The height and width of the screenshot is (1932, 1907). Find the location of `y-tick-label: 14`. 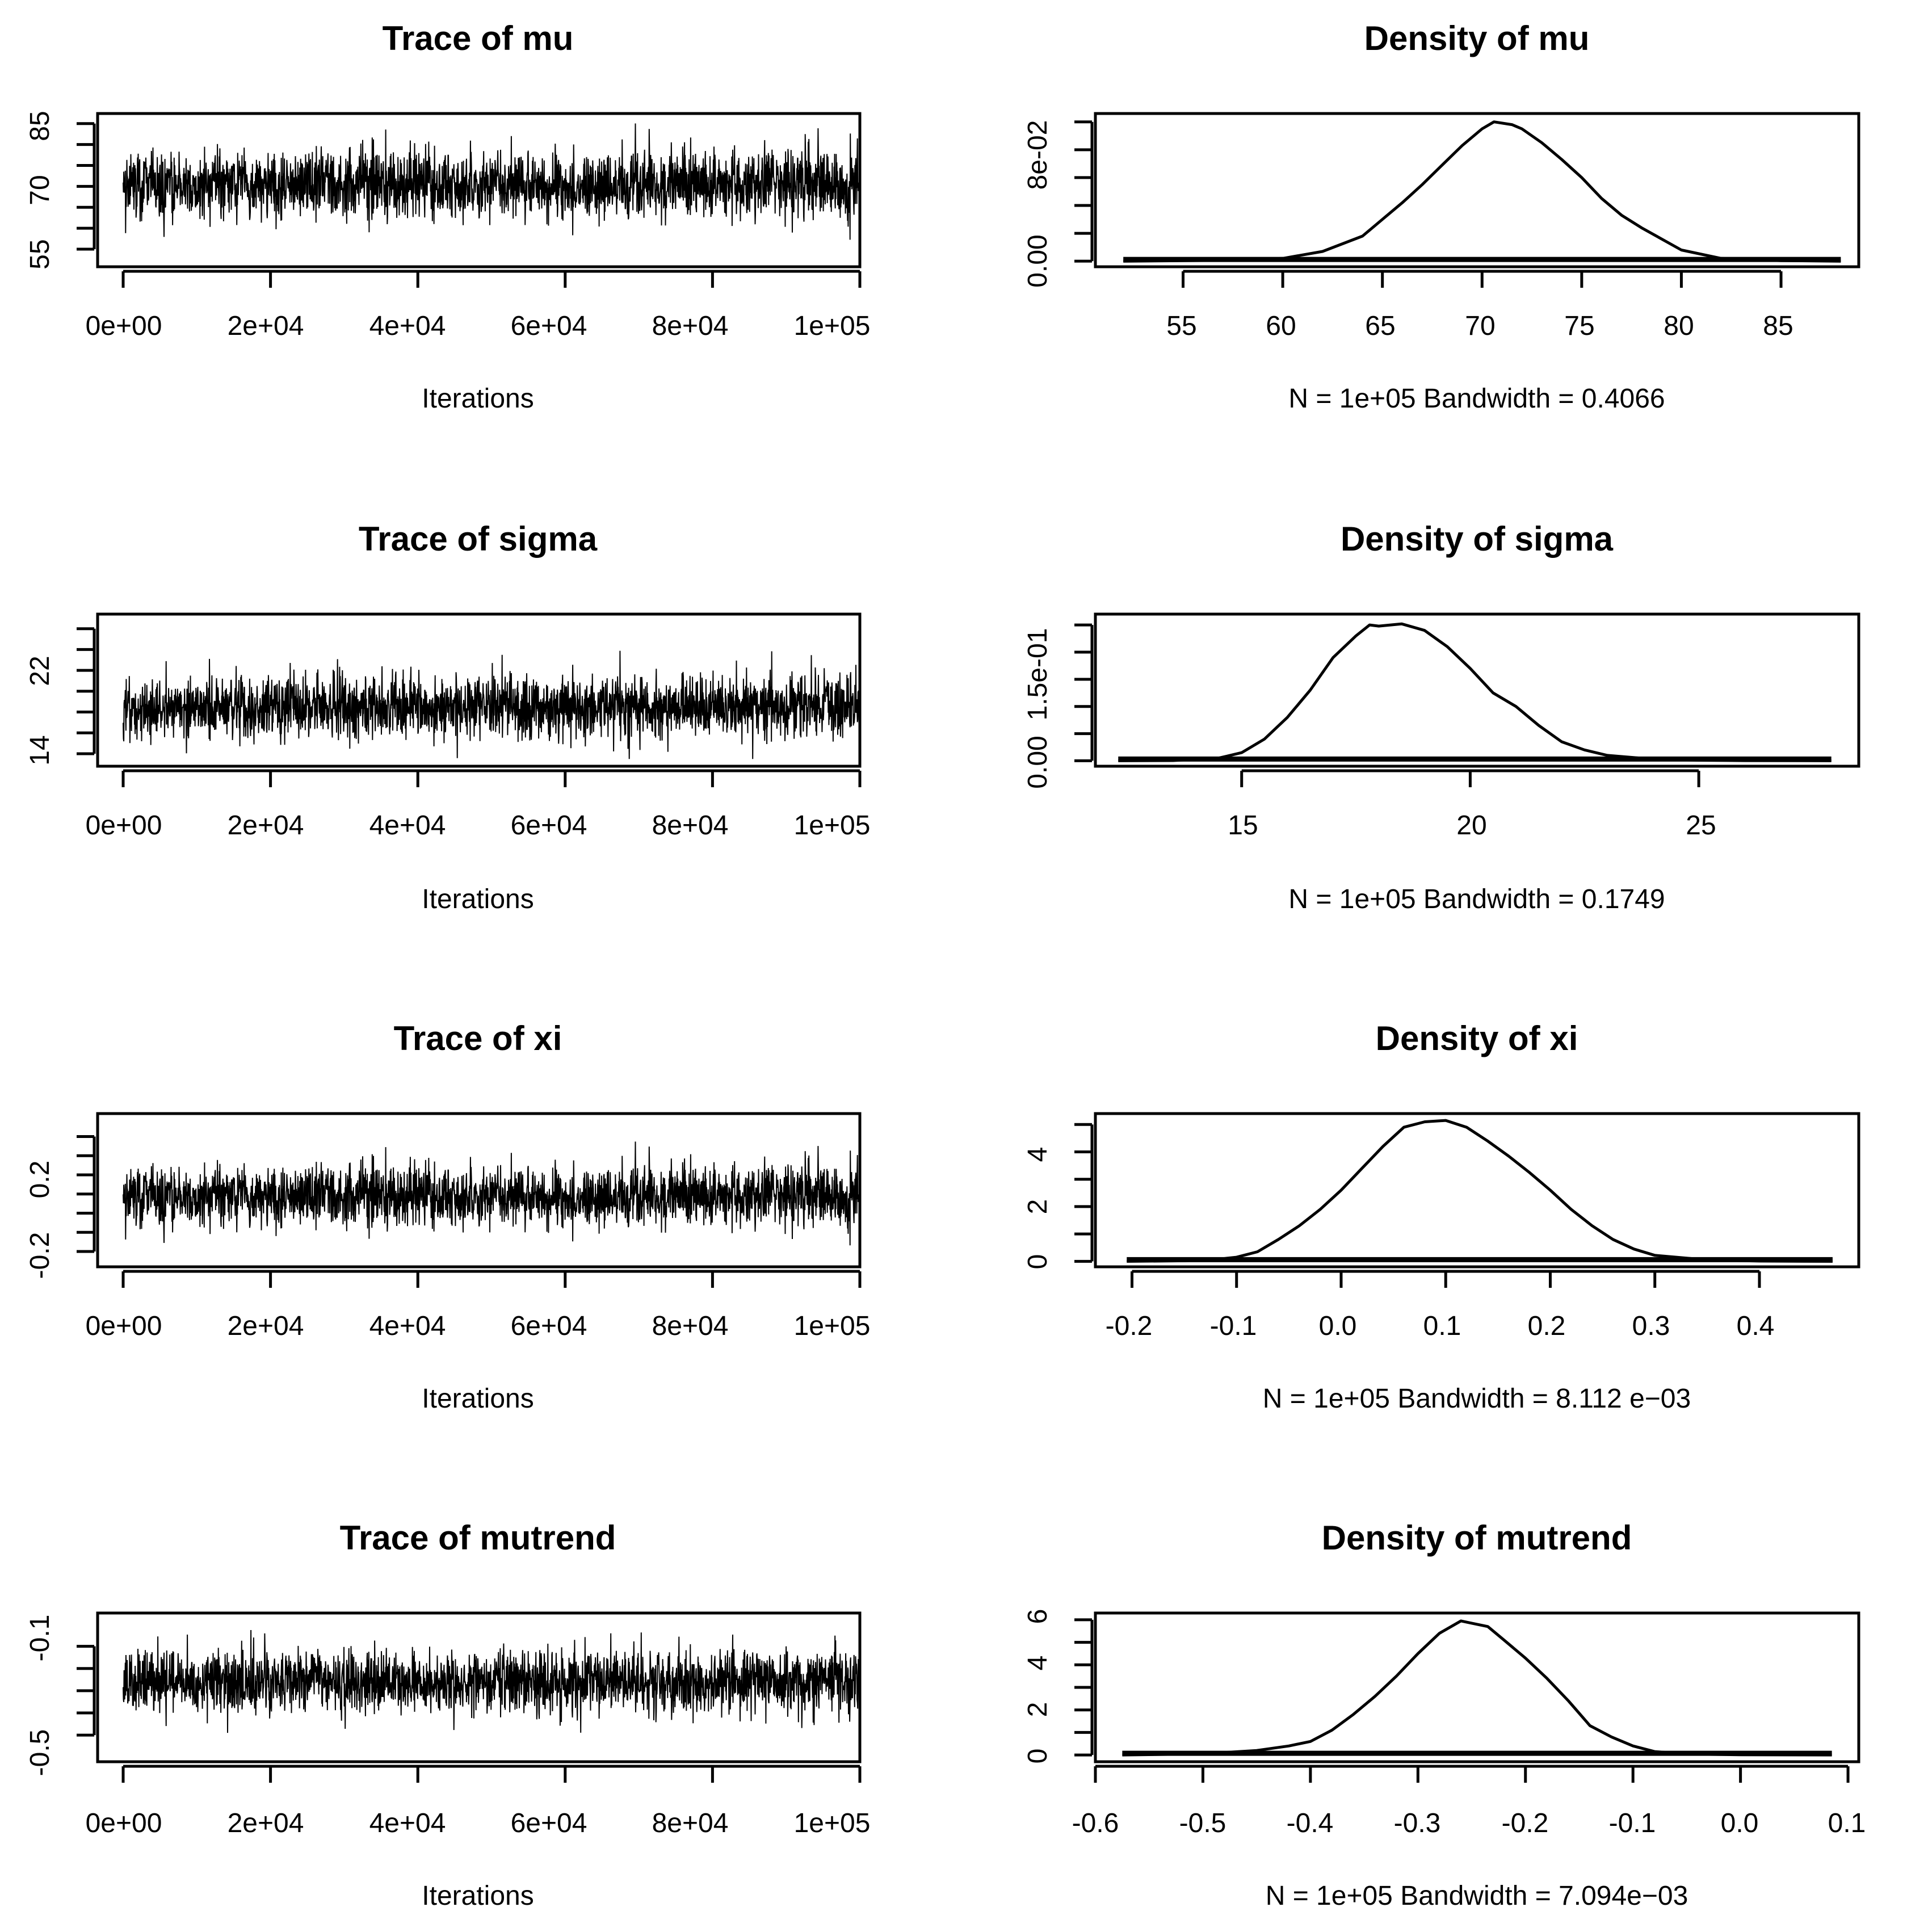

y-tick-label: 14 is located at coordinates (40, 750).